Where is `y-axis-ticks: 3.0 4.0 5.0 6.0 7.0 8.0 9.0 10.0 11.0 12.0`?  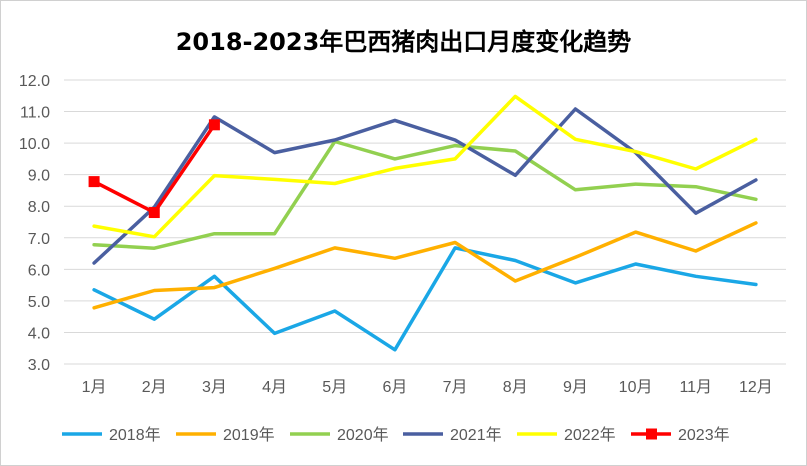 y-axis-ticks: 3.0 4.0 5.0 6.0 7.0 8.0 9.0 10.0 11.0 12.0 is located at coordinates (34, 223).